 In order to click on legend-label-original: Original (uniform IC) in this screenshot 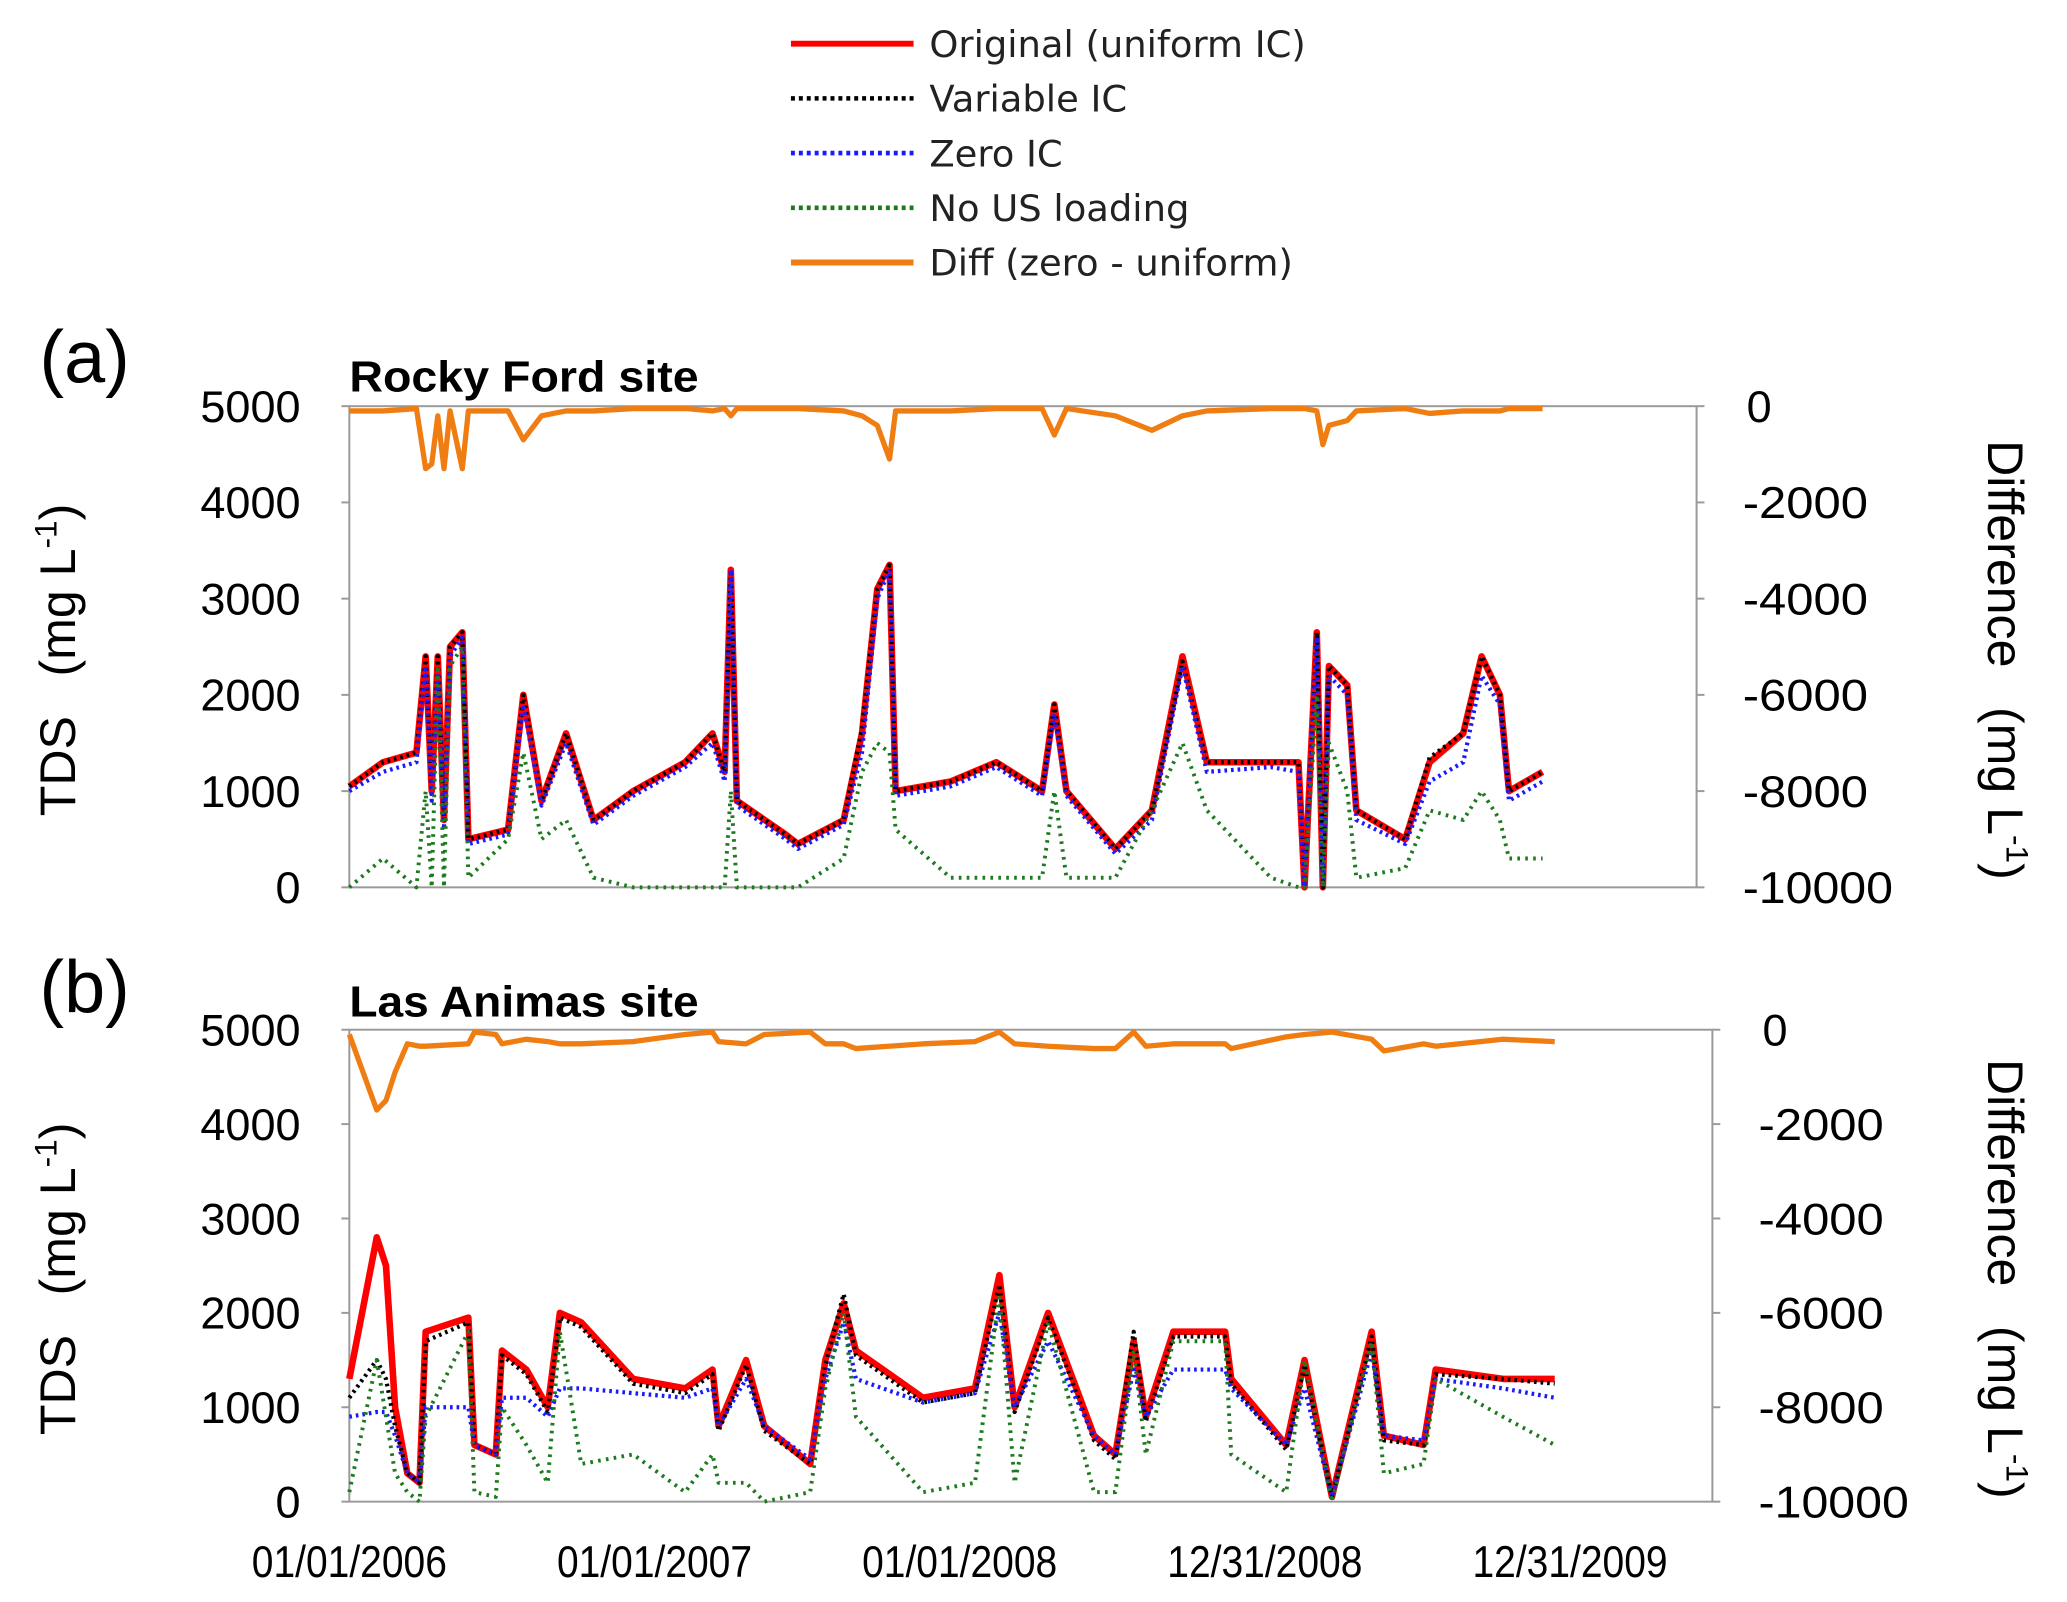, I will do `click(1117, 44)`.